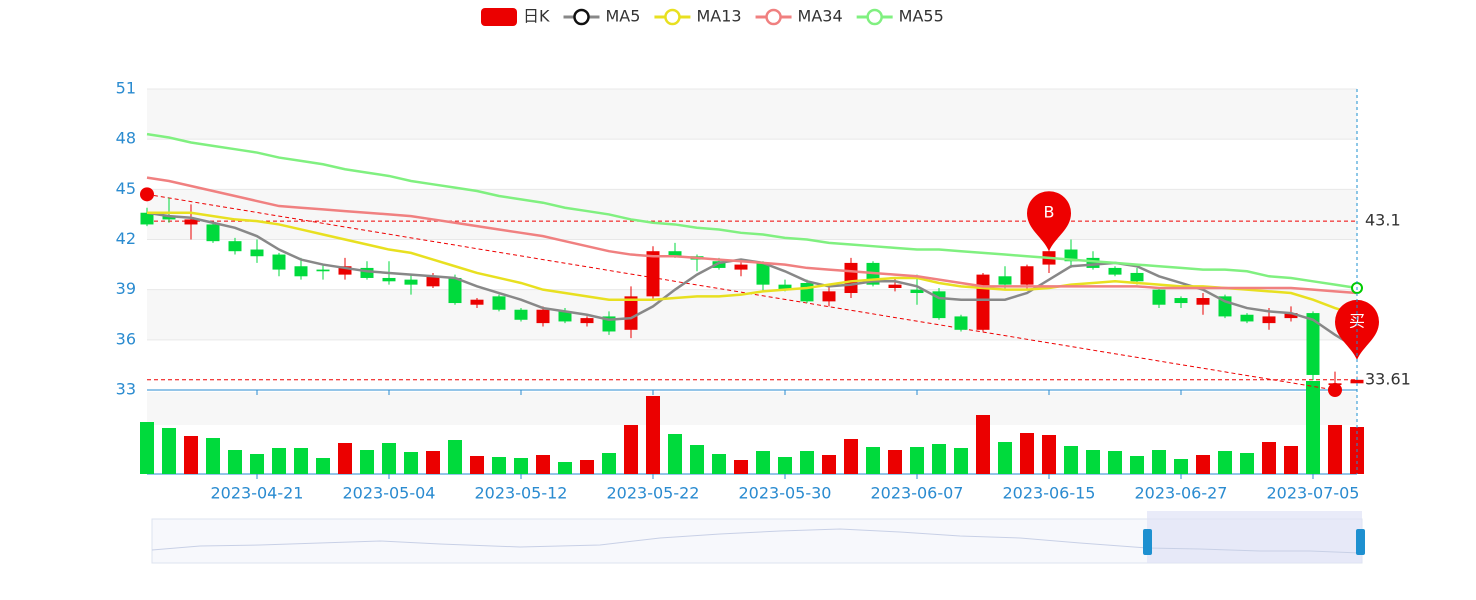  Describe the element at coordinates (126, 238) in the screenshot. I see `y-tick-label: 42` at that location.